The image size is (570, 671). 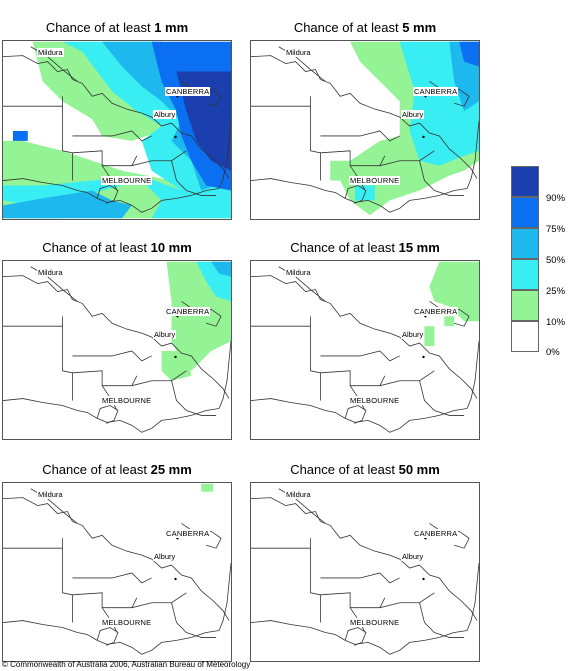 I want to click on panel-title: Chance of at least 50 mm, so click(x=365, y=469).